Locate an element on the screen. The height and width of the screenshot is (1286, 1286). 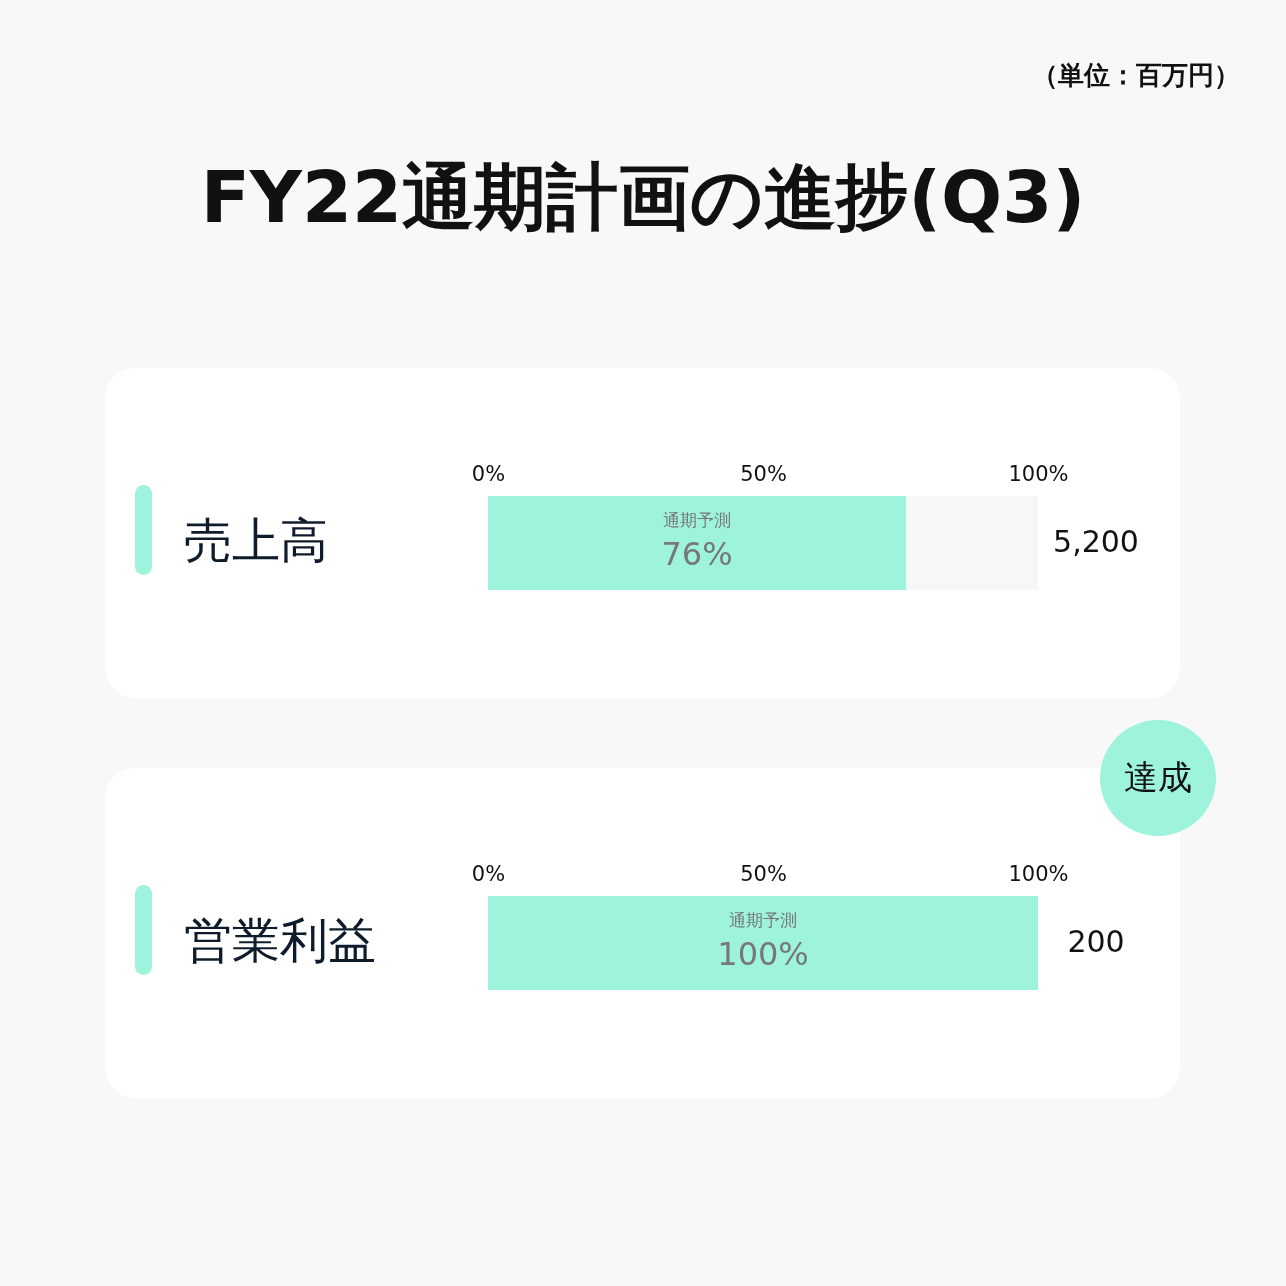
text: 達成 is located at coordinates (1158, 778).